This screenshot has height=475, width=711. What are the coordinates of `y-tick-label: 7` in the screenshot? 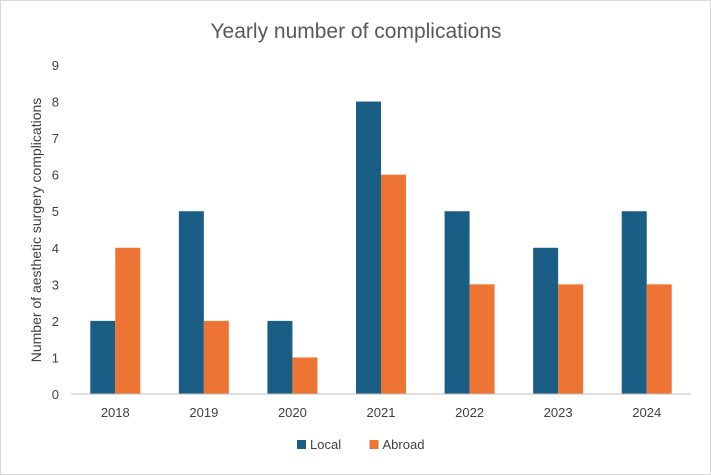 It's located at (55, 138).